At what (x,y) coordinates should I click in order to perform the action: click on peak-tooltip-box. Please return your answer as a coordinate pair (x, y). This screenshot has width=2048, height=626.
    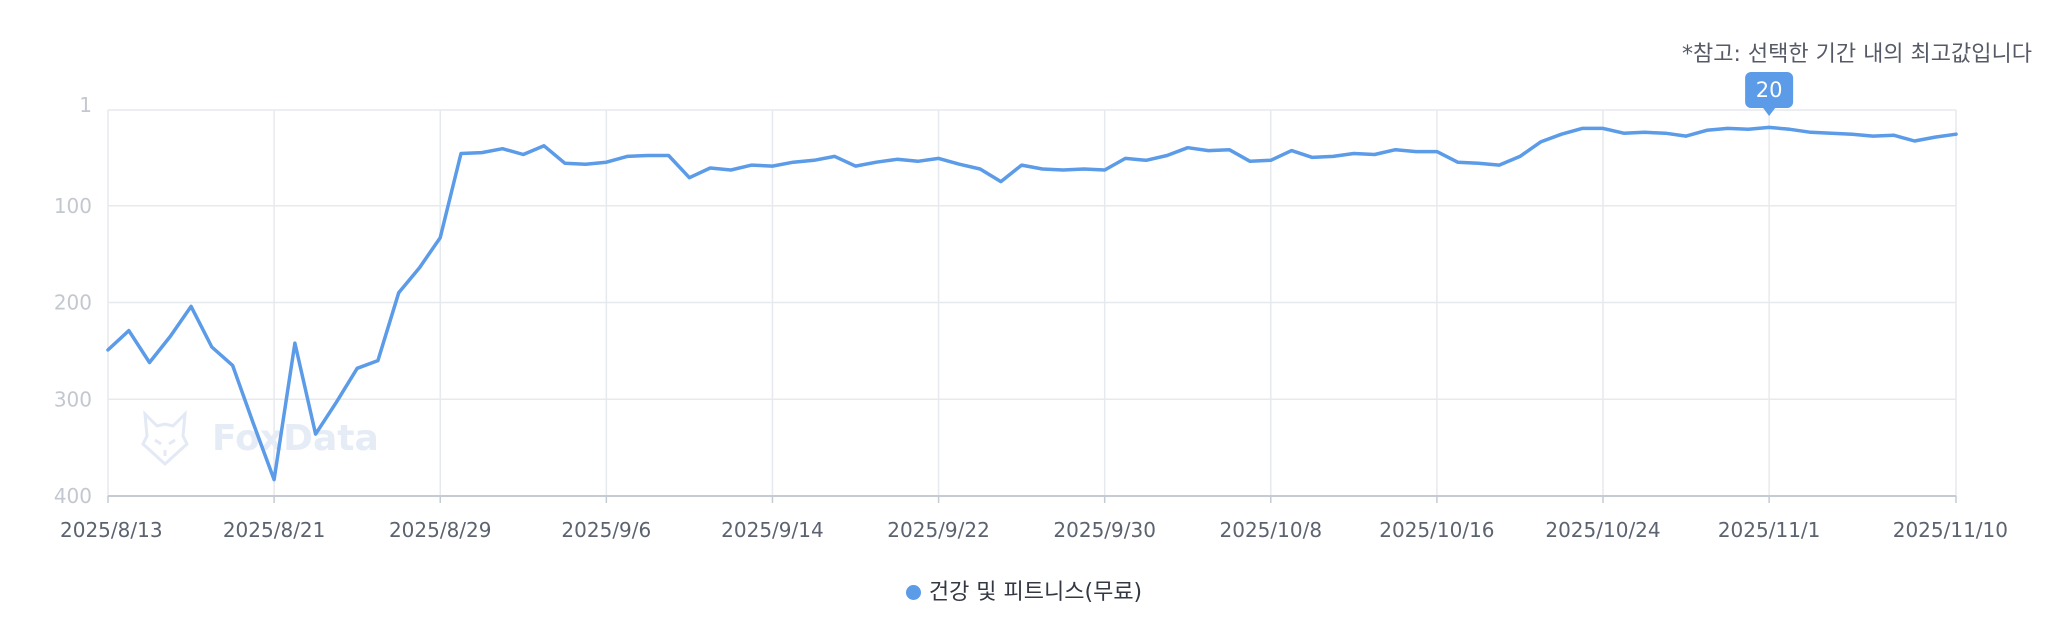
    Looking at the image, I should click on (1769, 90).